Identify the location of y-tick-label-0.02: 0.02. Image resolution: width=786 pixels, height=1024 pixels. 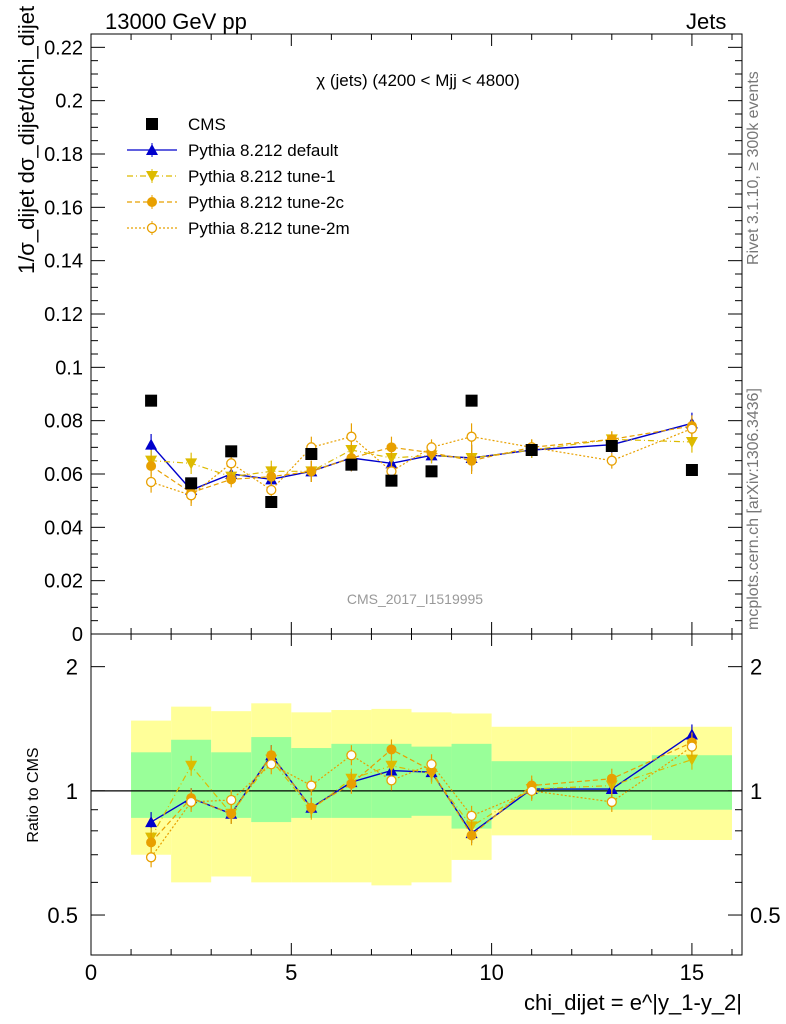
(63, 582).